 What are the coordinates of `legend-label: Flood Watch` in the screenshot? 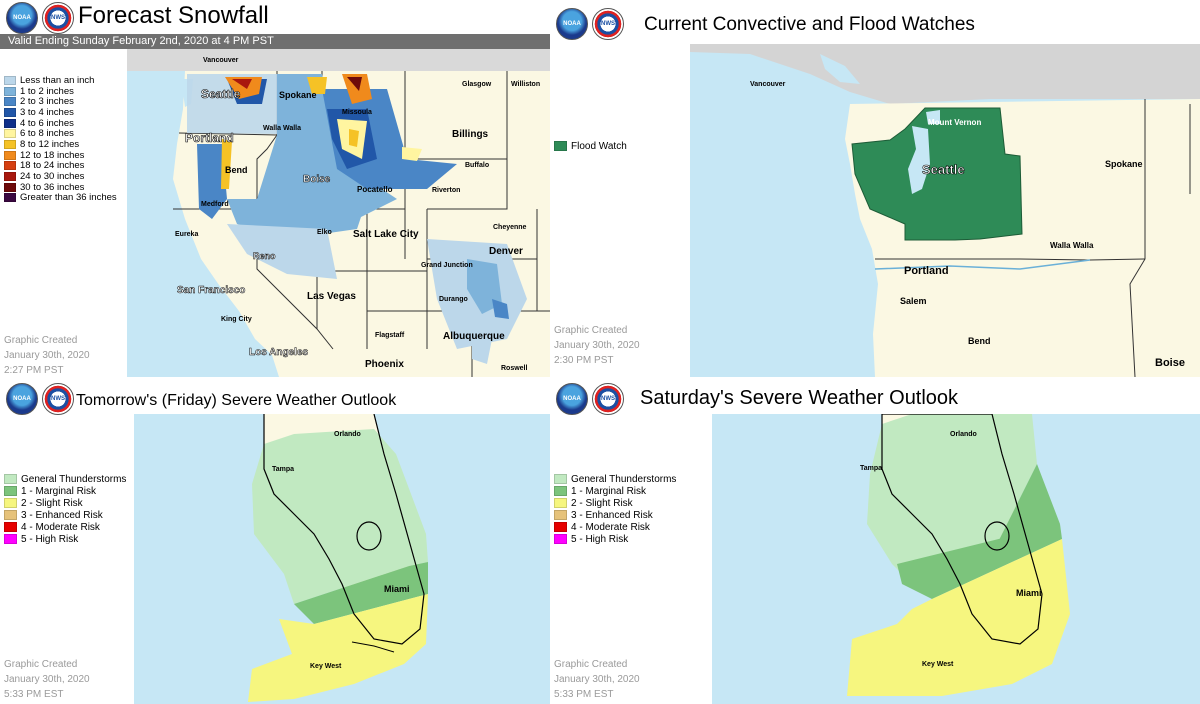 It's located at (599, 146).